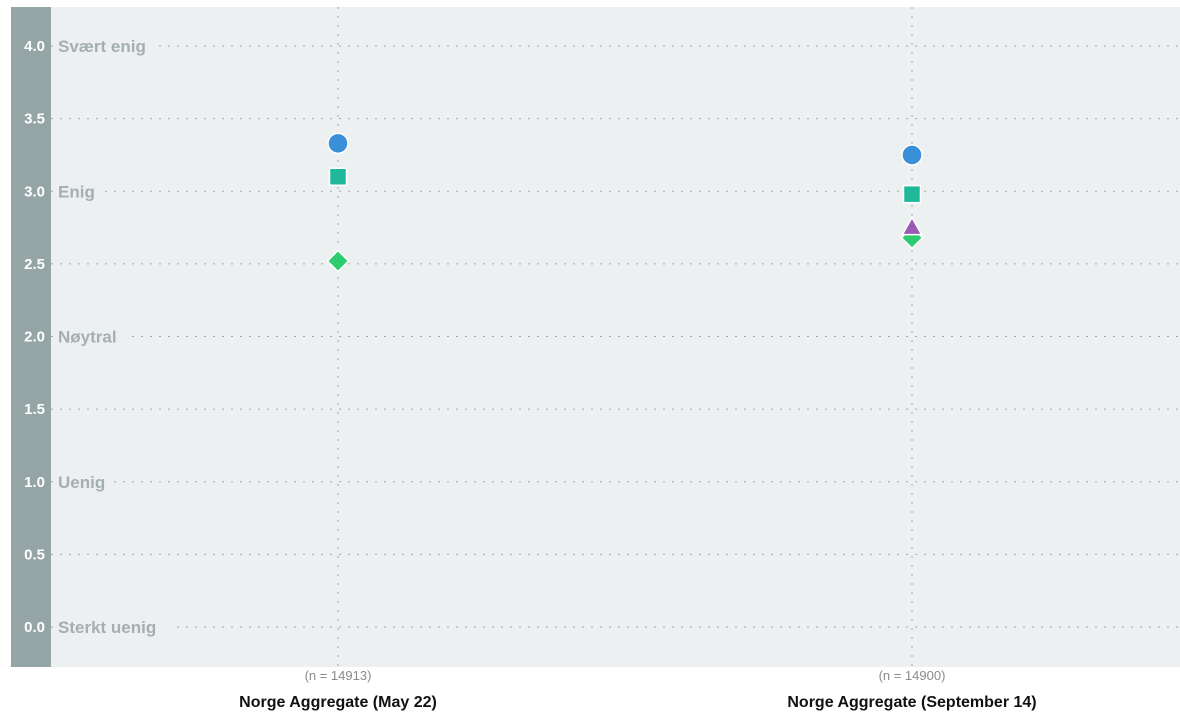 Image resolution: width=1180 pixels, height=713 pixels. Describe the element at coordinates (912, 226) in the screenshot. I see `triangle-point` at that location.